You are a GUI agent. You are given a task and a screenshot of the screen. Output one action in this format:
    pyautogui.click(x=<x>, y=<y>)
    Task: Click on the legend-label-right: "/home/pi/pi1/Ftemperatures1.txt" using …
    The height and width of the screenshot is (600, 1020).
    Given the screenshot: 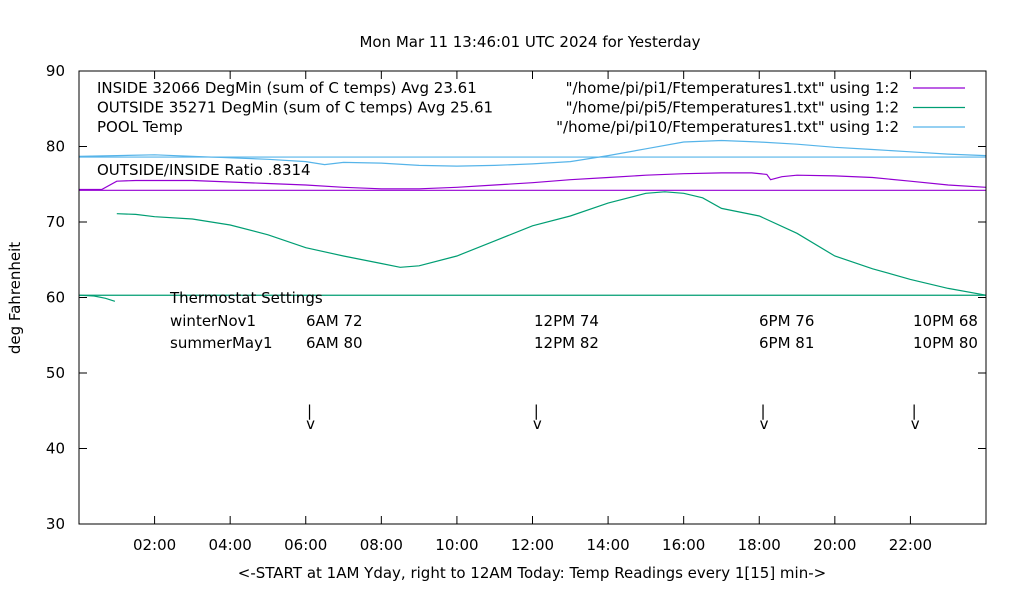 What is the action you would take?
    pyautogui.click(x=732, y=88)
    